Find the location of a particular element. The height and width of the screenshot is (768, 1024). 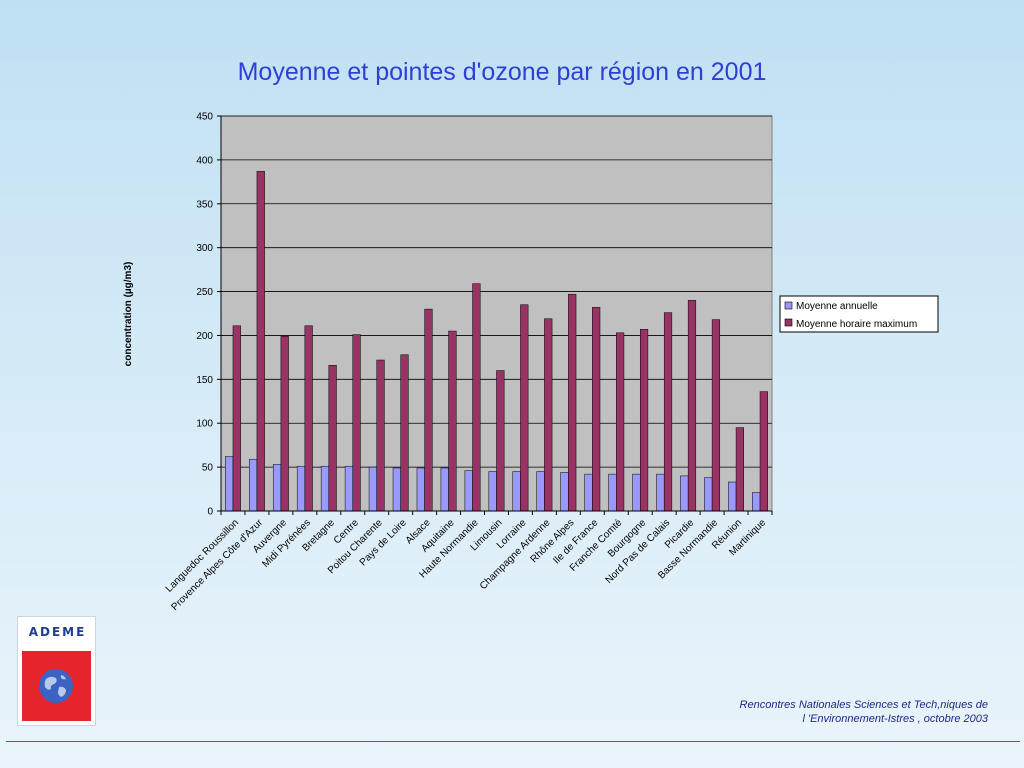

footer-line-2: l 'Environnement-Istres , octobre 2003 is located at coordinates (895, 719).